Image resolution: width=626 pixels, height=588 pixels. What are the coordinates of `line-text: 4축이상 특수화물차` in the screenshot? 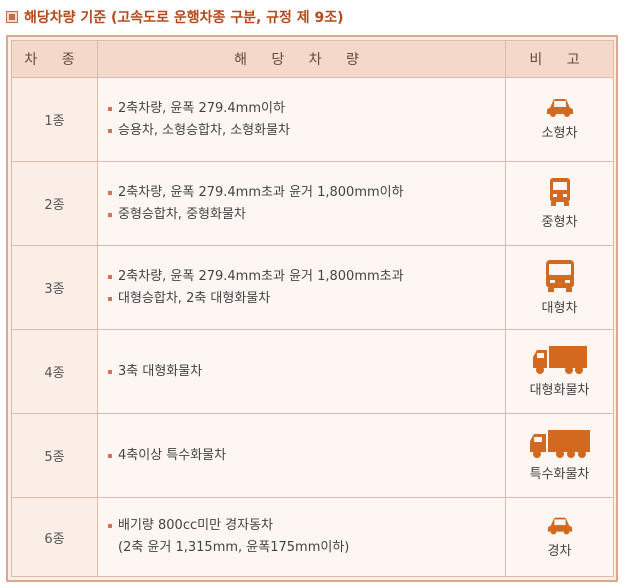 It's located at (172, 455).